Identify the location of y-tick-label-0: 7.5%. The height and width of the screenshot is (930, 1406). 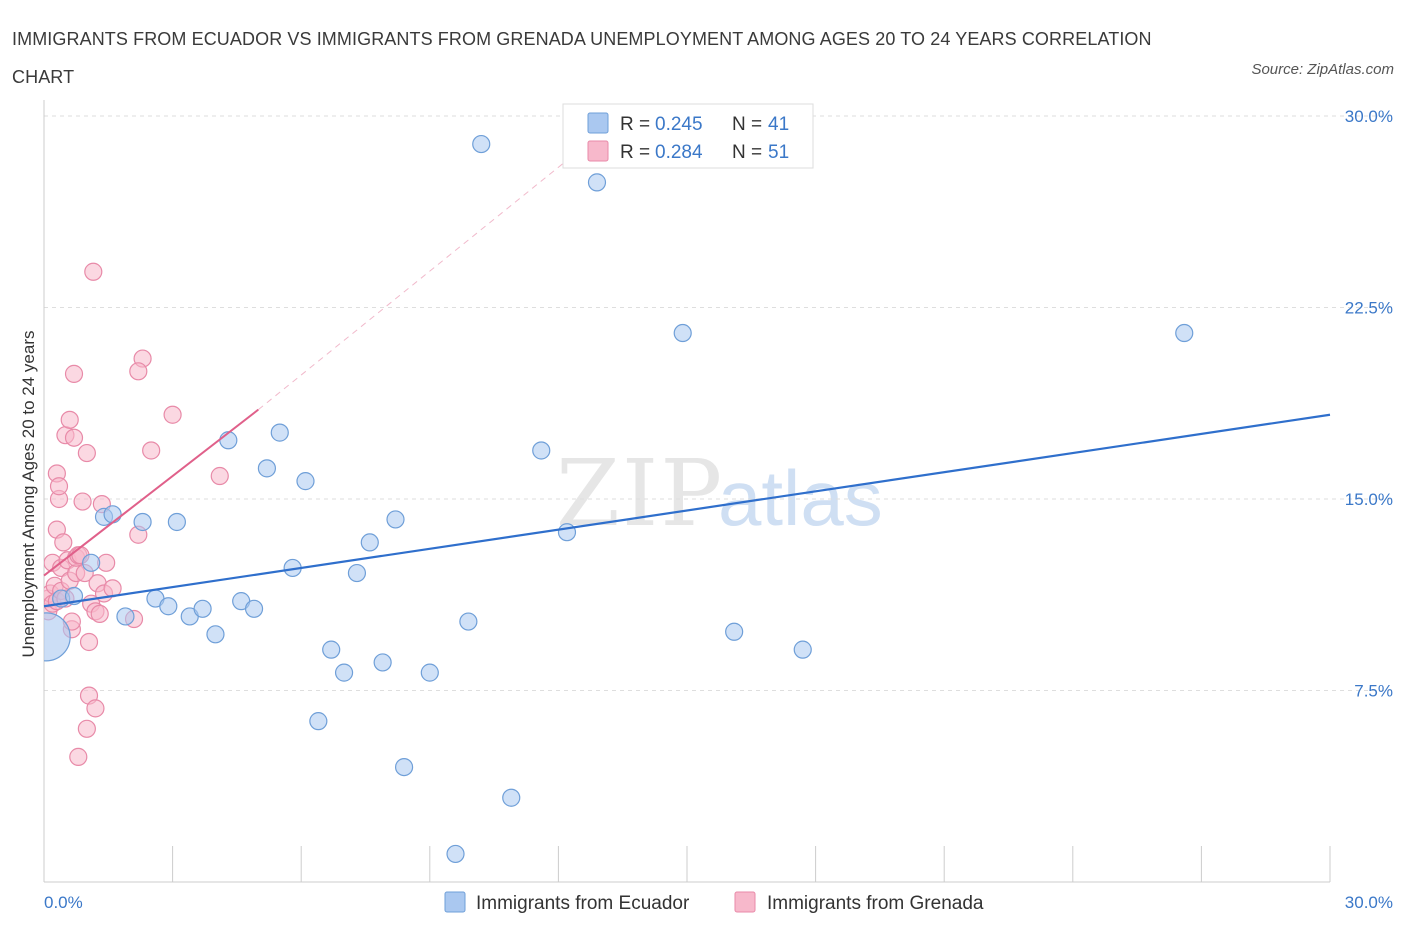
(1373, 691).